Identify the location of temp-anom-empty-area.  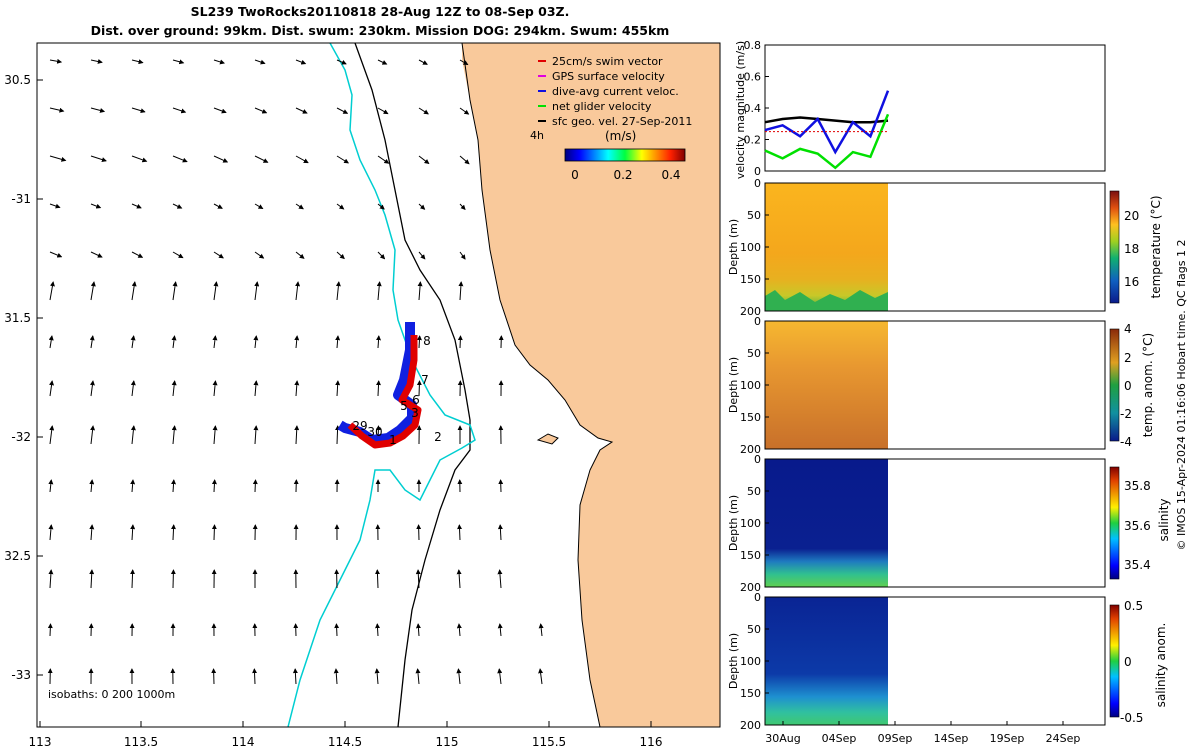
(996, 385).